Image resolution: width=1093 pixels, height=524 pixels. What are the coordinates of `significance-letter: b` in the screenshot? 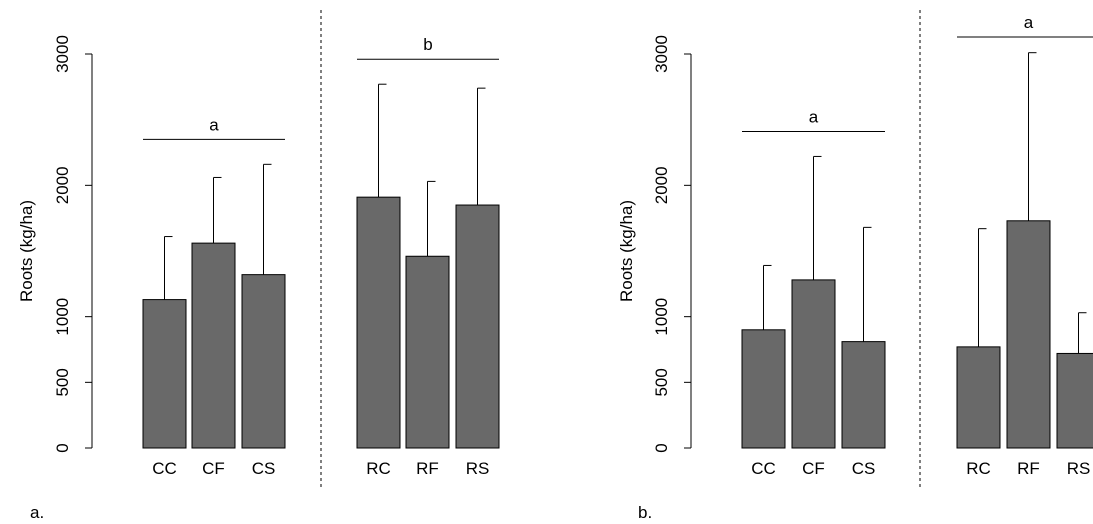 It's located at (427, 44).